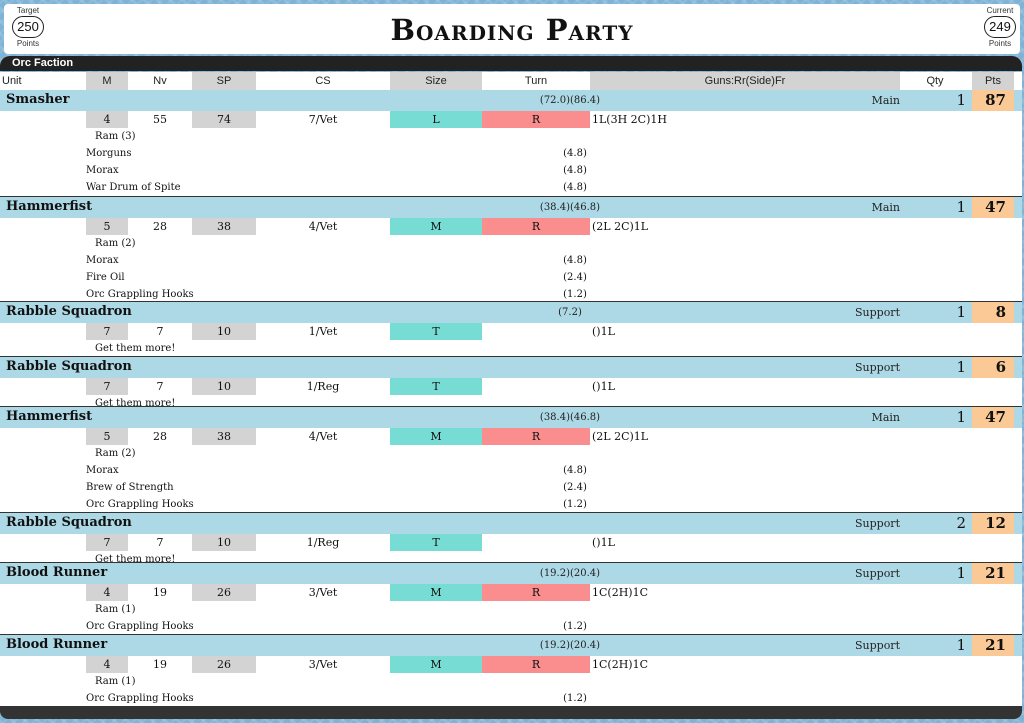 Image resolution: width=1024 pixels, height=723 pixels. What do you see at coordinates (511, 153) in the screenshot?
I see `upgrade-row: Morguns (4.8)` at bounding box center [511, 153].